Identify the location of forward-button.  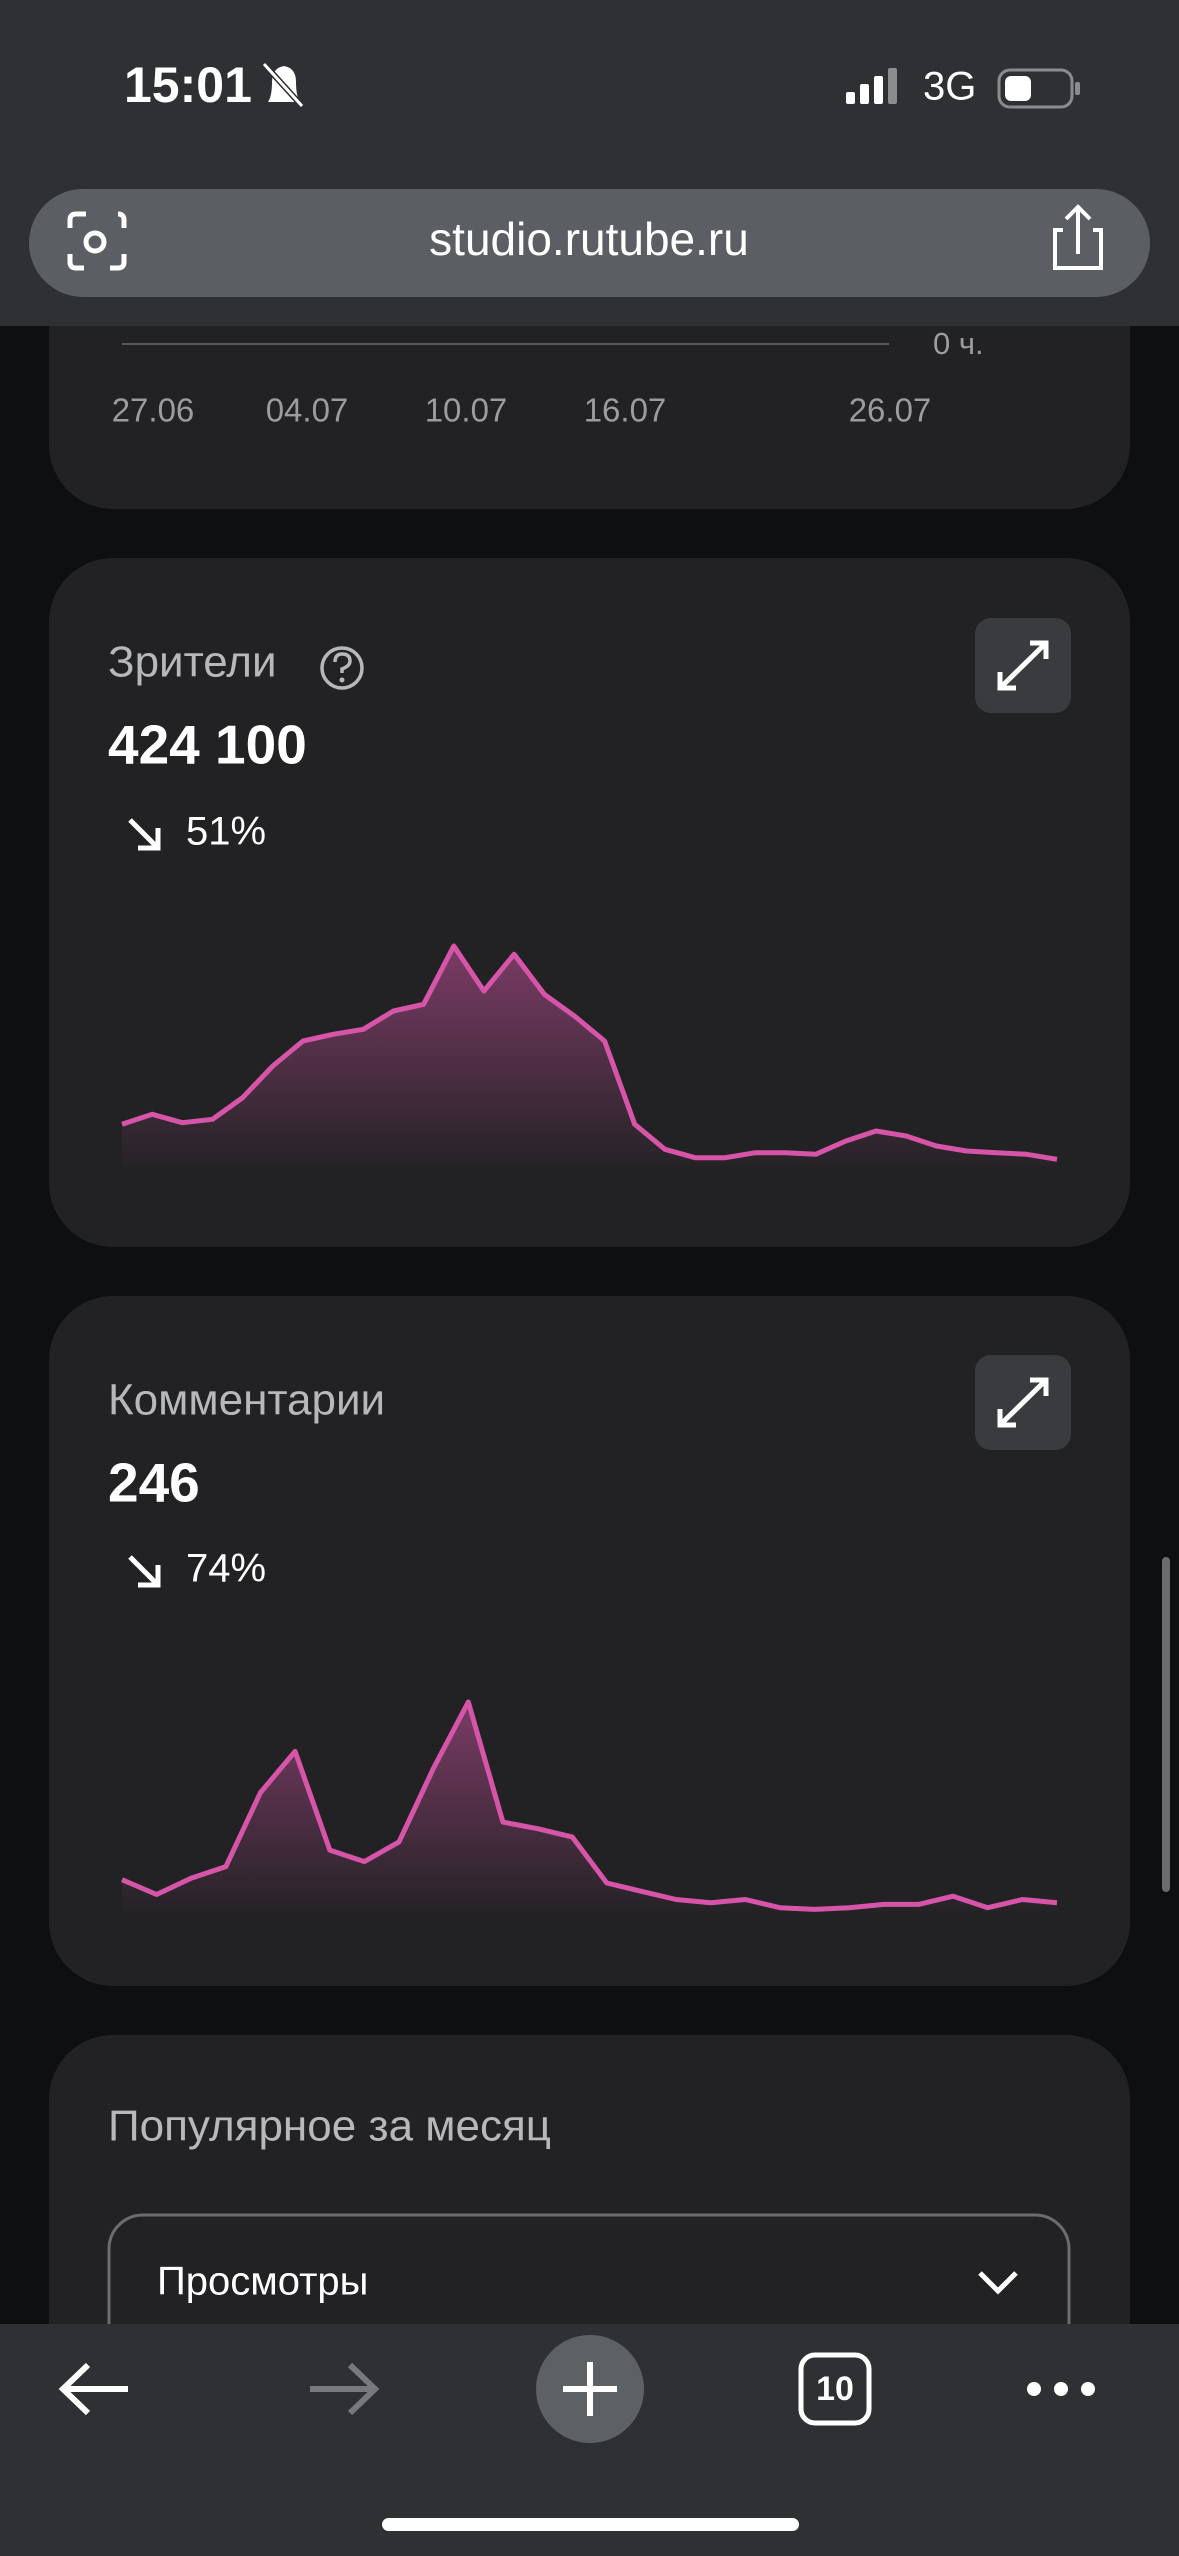
(345, 2389).